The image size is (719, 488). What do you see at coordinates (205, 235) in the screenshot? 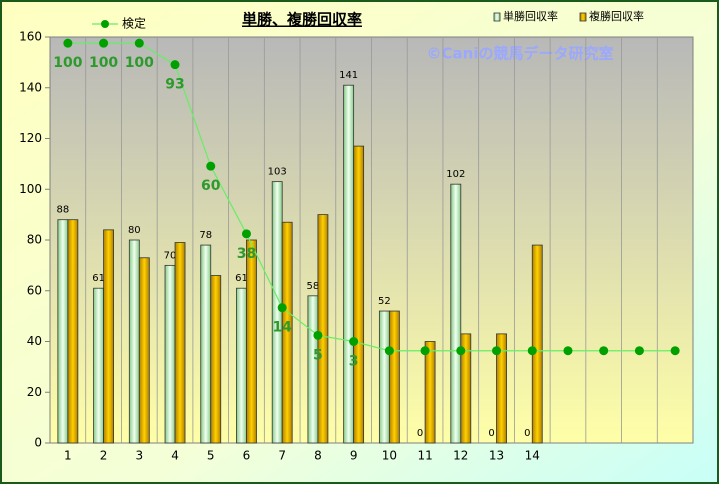
I see `data-label: 78` at bounding box center [205, 235].